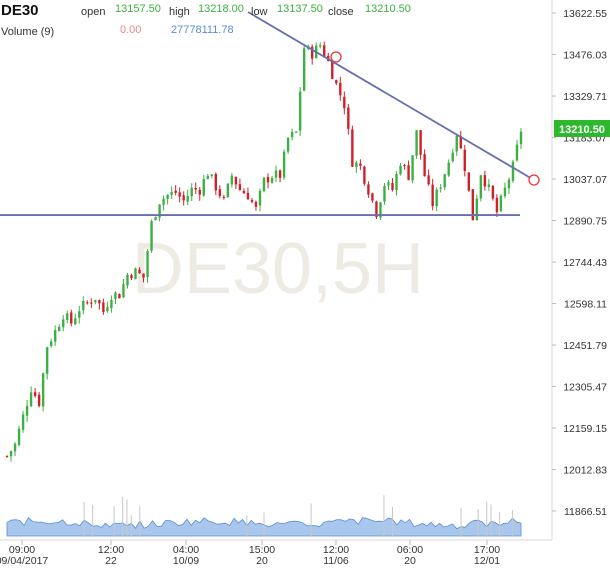  I want to click on time-tick-label: 09:00, so click(22, 550).